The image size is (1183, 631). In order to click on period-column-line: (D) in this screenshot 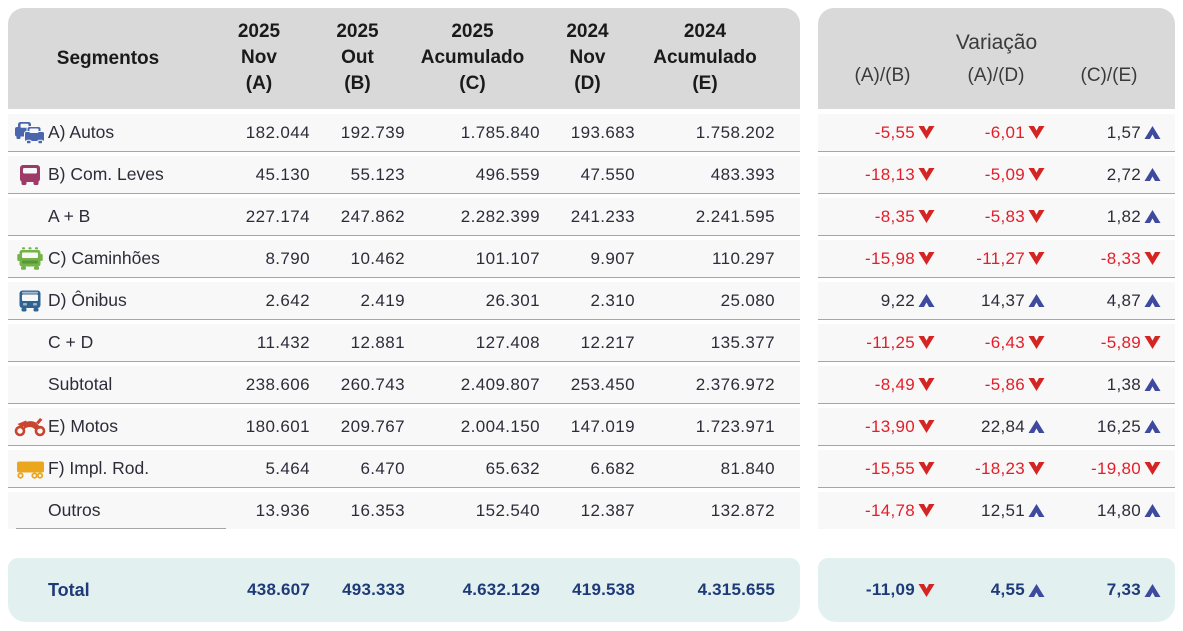, I will do `click(587, 83)`.